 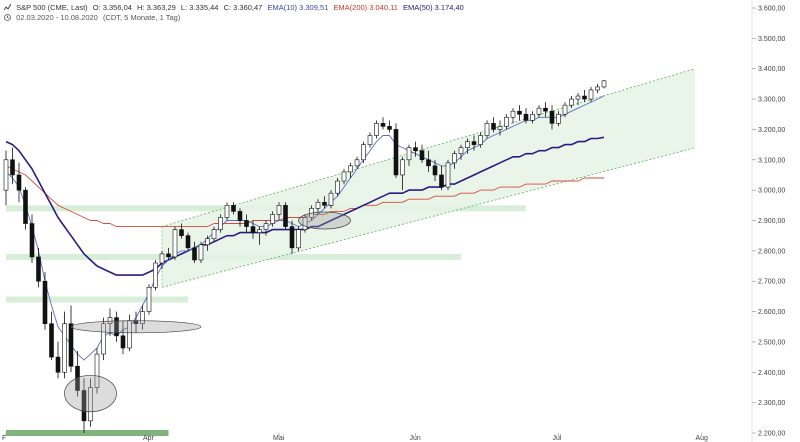 I want to click on price-zone, so click(x=97, y=299).